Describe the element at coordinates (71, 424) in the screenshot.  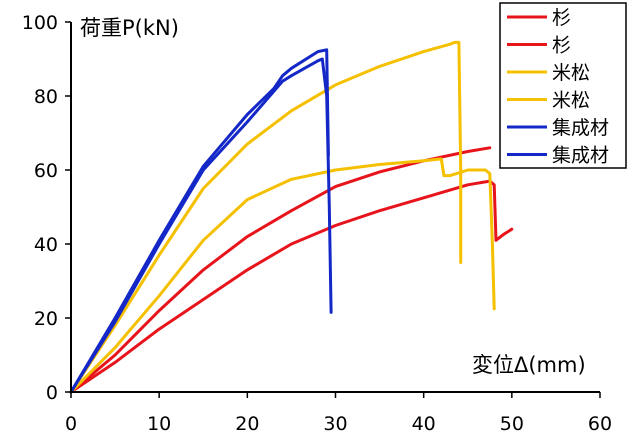
I see `x-tick-label: 0` at that location.